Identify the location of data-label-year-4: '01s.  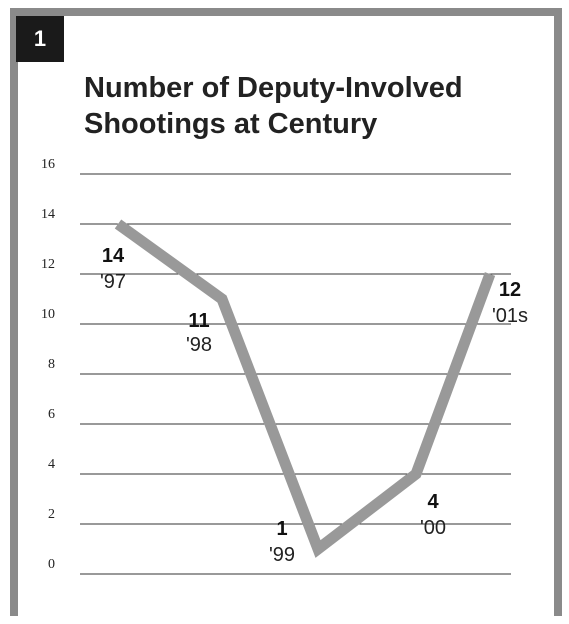
(510, 316).